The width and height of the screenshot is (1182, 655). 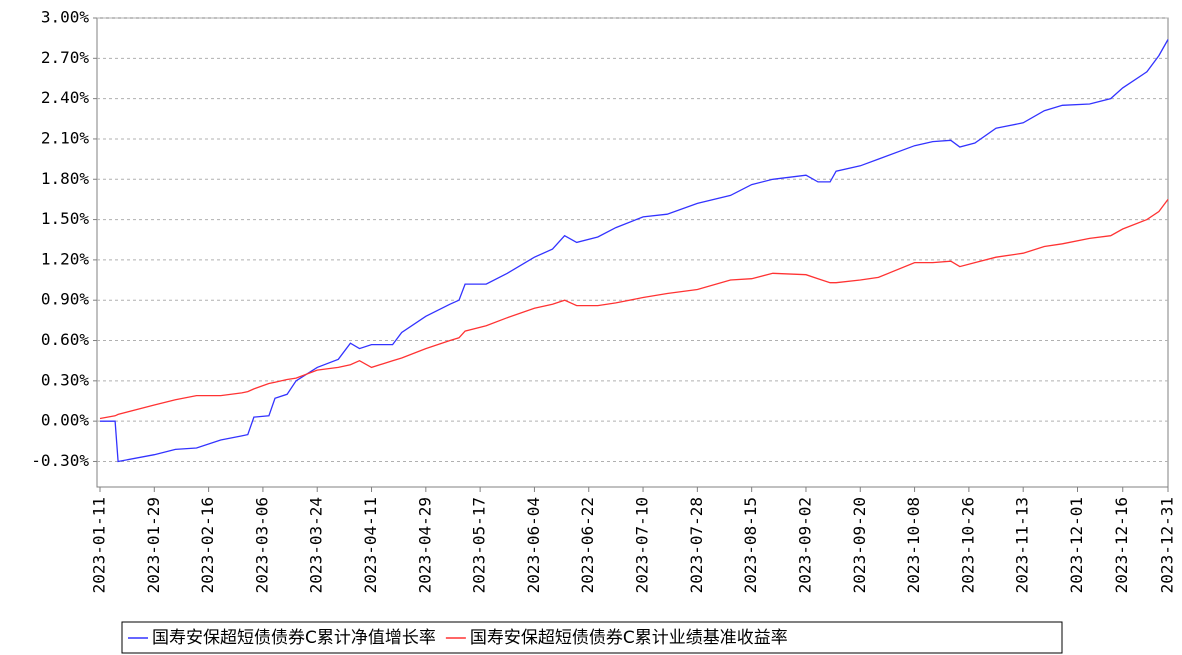 What do you see at coordinates (804, 545) in the screenshot?
I see `x-tick-label: 2023-09-02` at bounding box center [804, 545].